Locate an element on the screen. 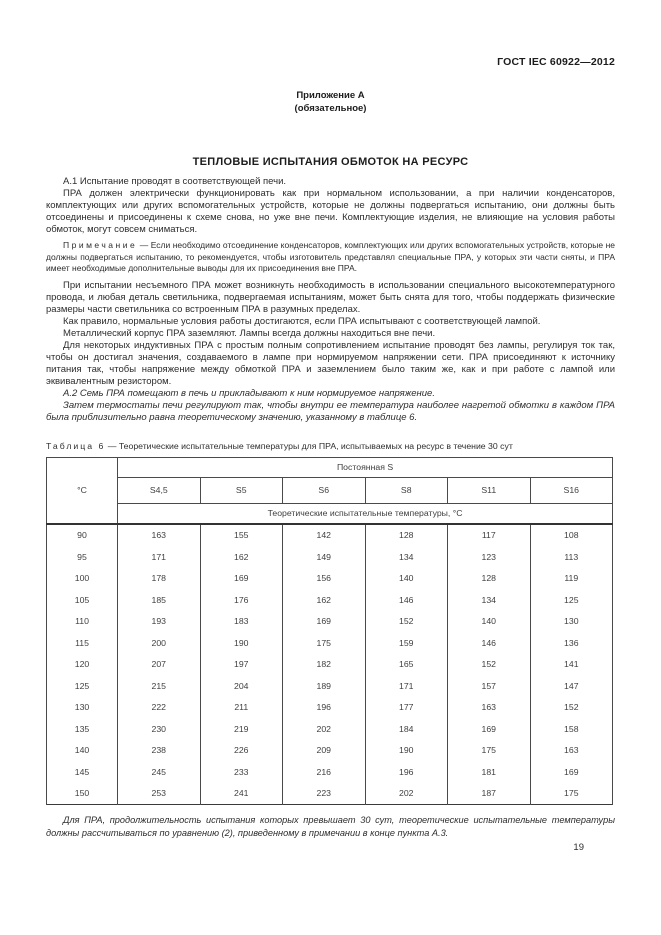 The image size is (661, 935). page-title: ТЕПЛОВЫЕ ИСПЫТАНИЯ ОБМОТОК НА РЕСУРС is located at coordinates (330, 162).